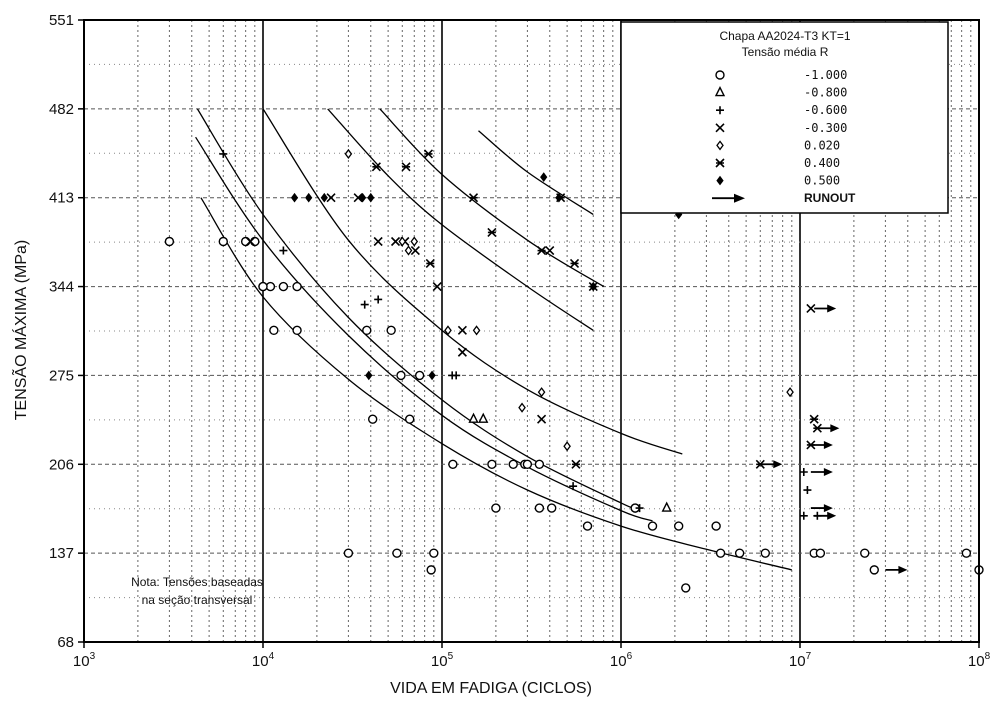 The height and width of the screenshot is (701, 994). What do you see at coordinates (61, 553) in the screenshot?
I see `y-tick-label: 137` at bounding box center [61, 553].